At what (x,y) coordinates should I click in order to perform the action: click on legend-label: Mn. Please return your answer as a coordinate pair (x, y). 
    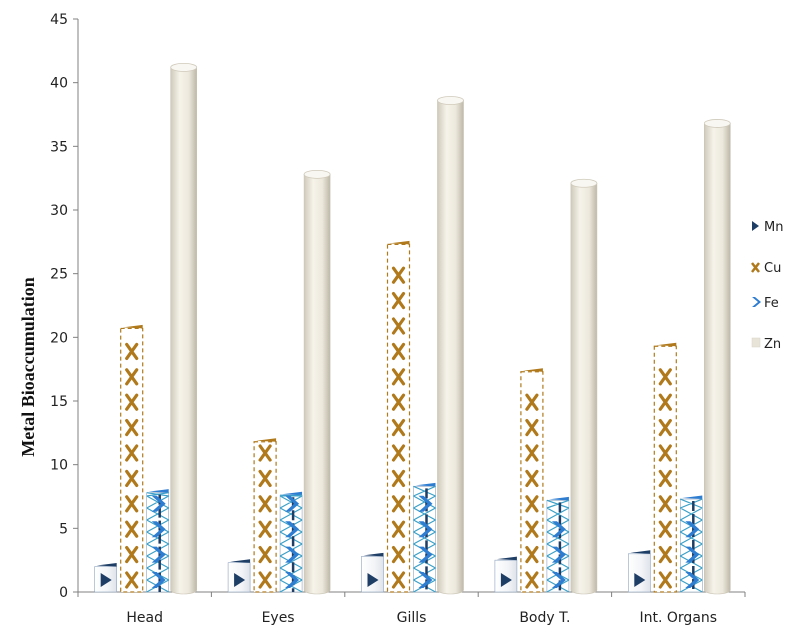
    Looking at the image, I should click on (773, 227).